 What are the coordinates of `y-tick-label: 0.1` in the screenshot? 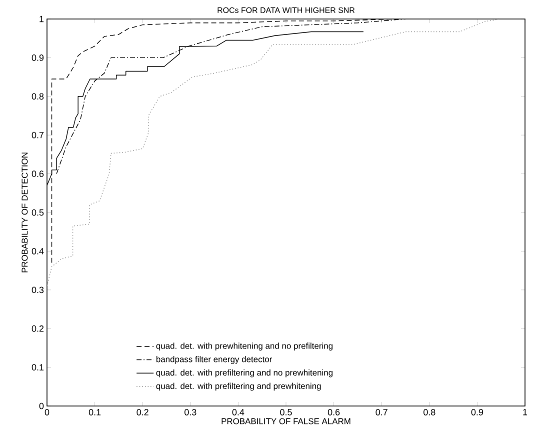 It's located at (38, 367).